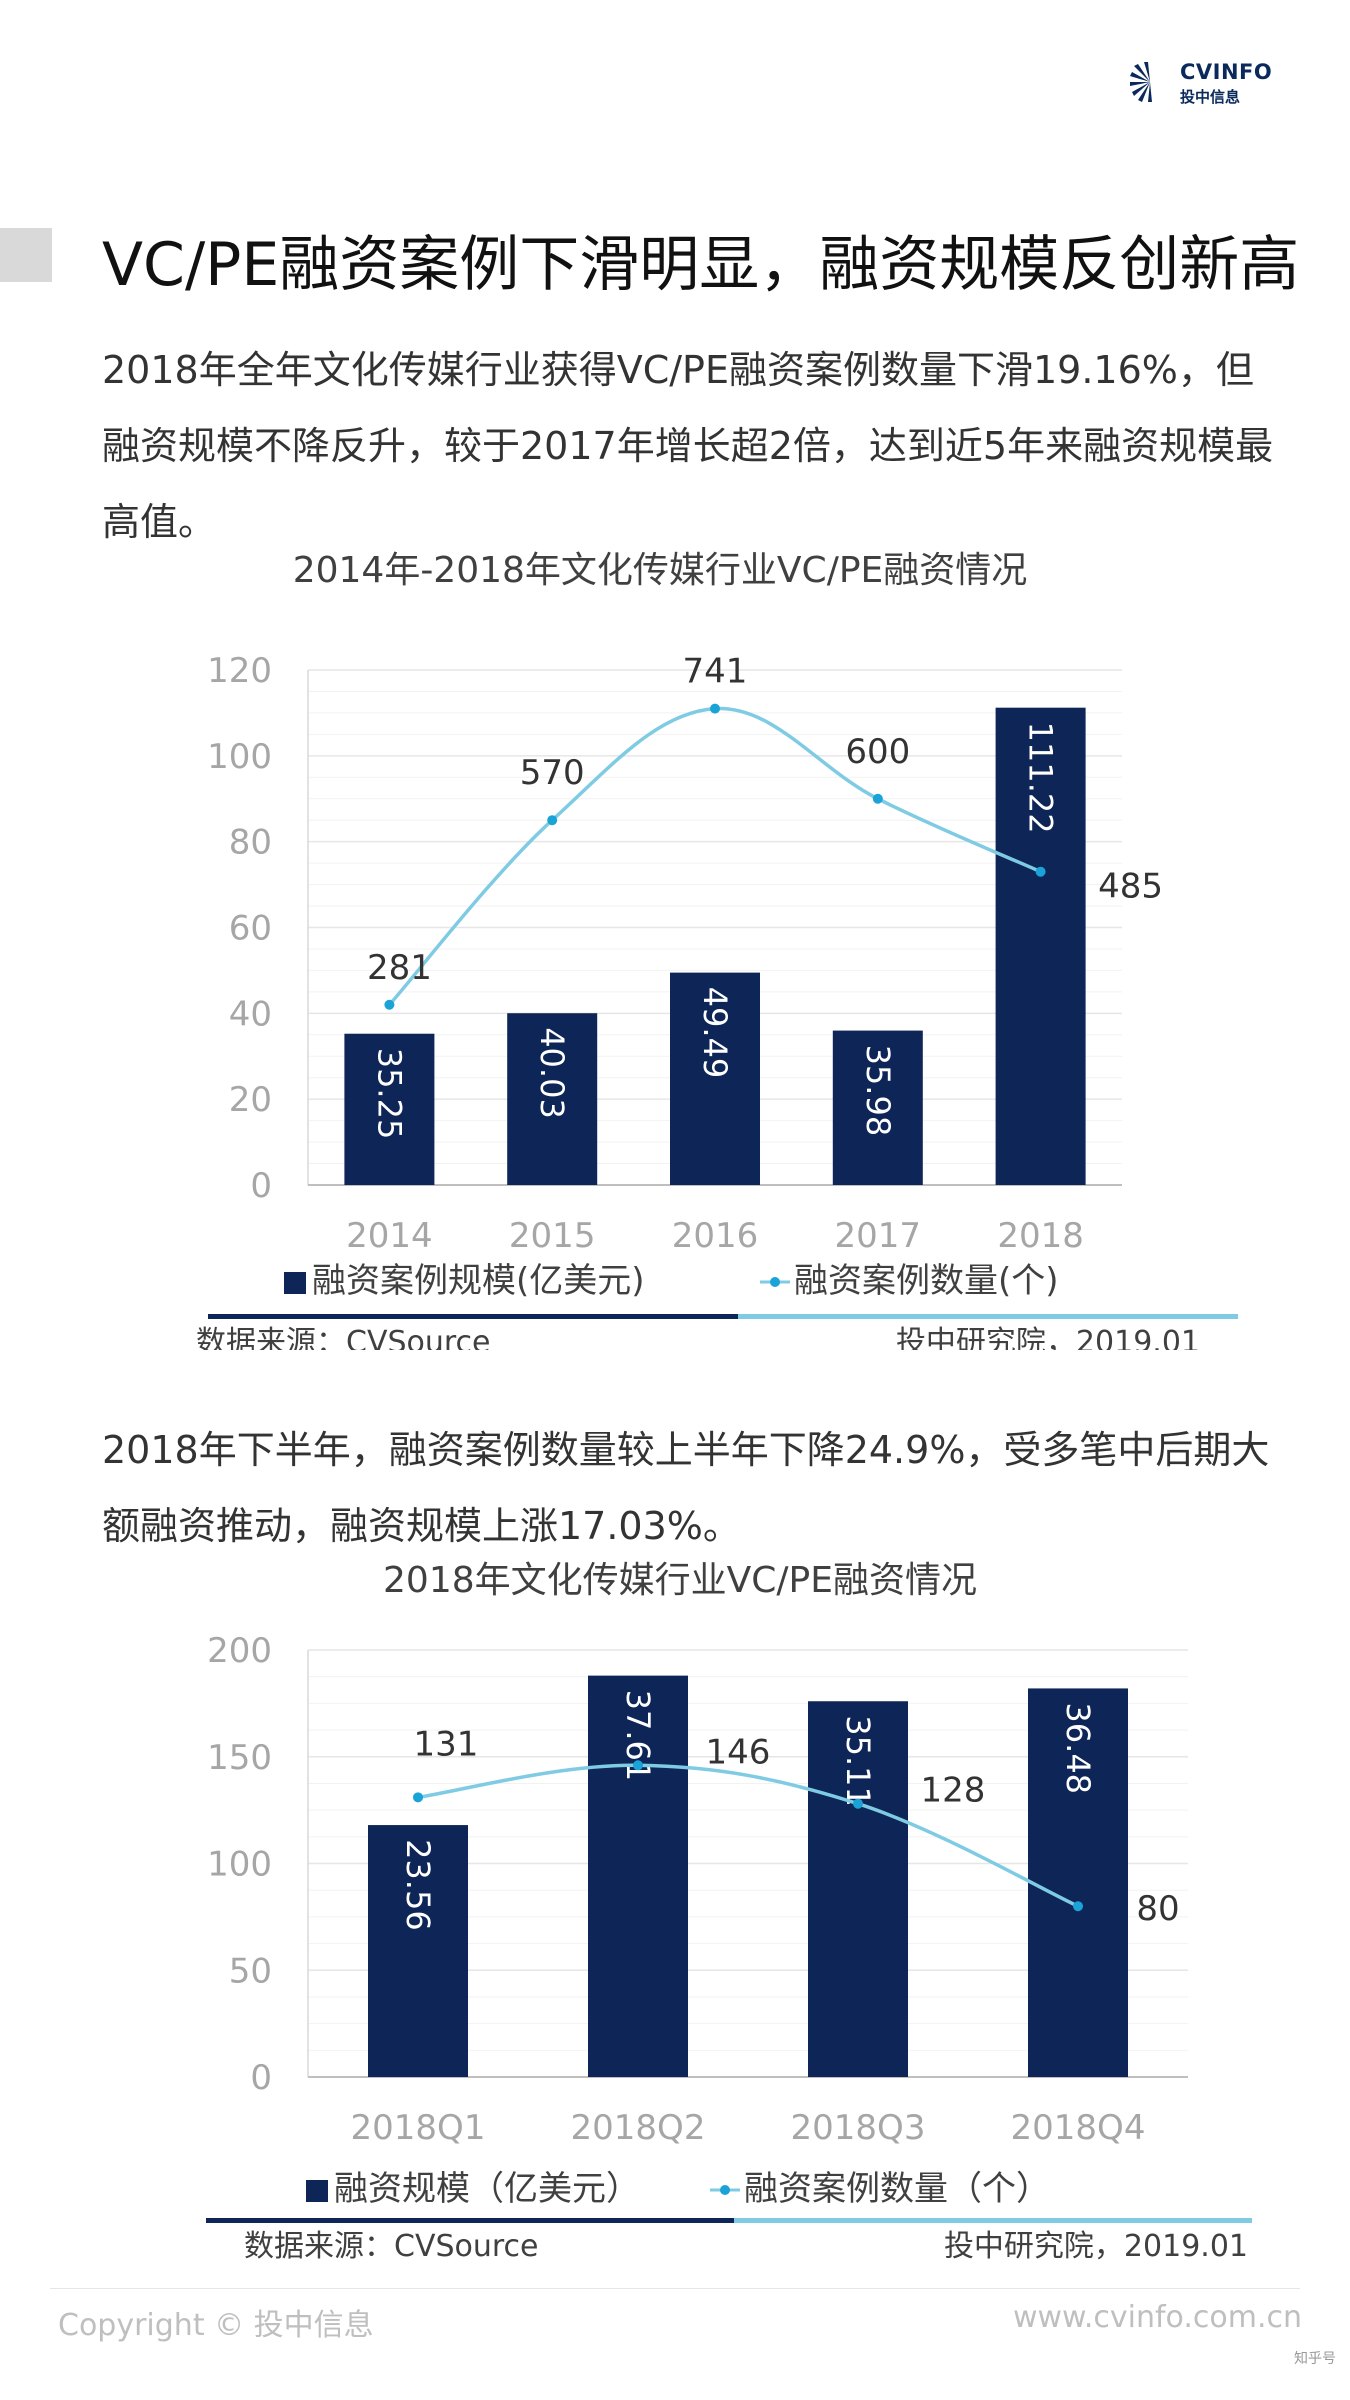 The height and width of the screenshot is (2400, 1350). What do you see at coordinates (738, 1752) in the screenshot?
I see `line-value-label: 146` at bounding box center [738, 1752].